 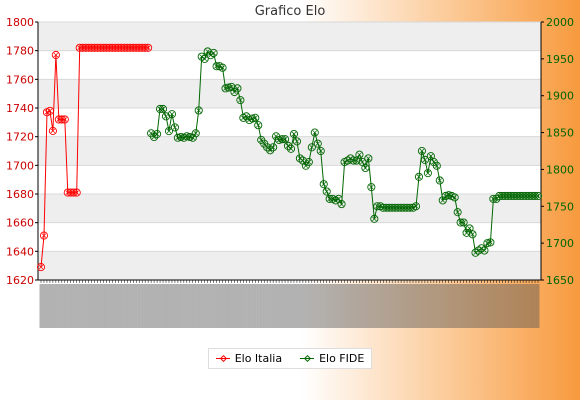 What do you see at coordinates (56, 55) in the screenshot?
I see `series-elo-italia-point-mark` at bounding box center [56, 55].